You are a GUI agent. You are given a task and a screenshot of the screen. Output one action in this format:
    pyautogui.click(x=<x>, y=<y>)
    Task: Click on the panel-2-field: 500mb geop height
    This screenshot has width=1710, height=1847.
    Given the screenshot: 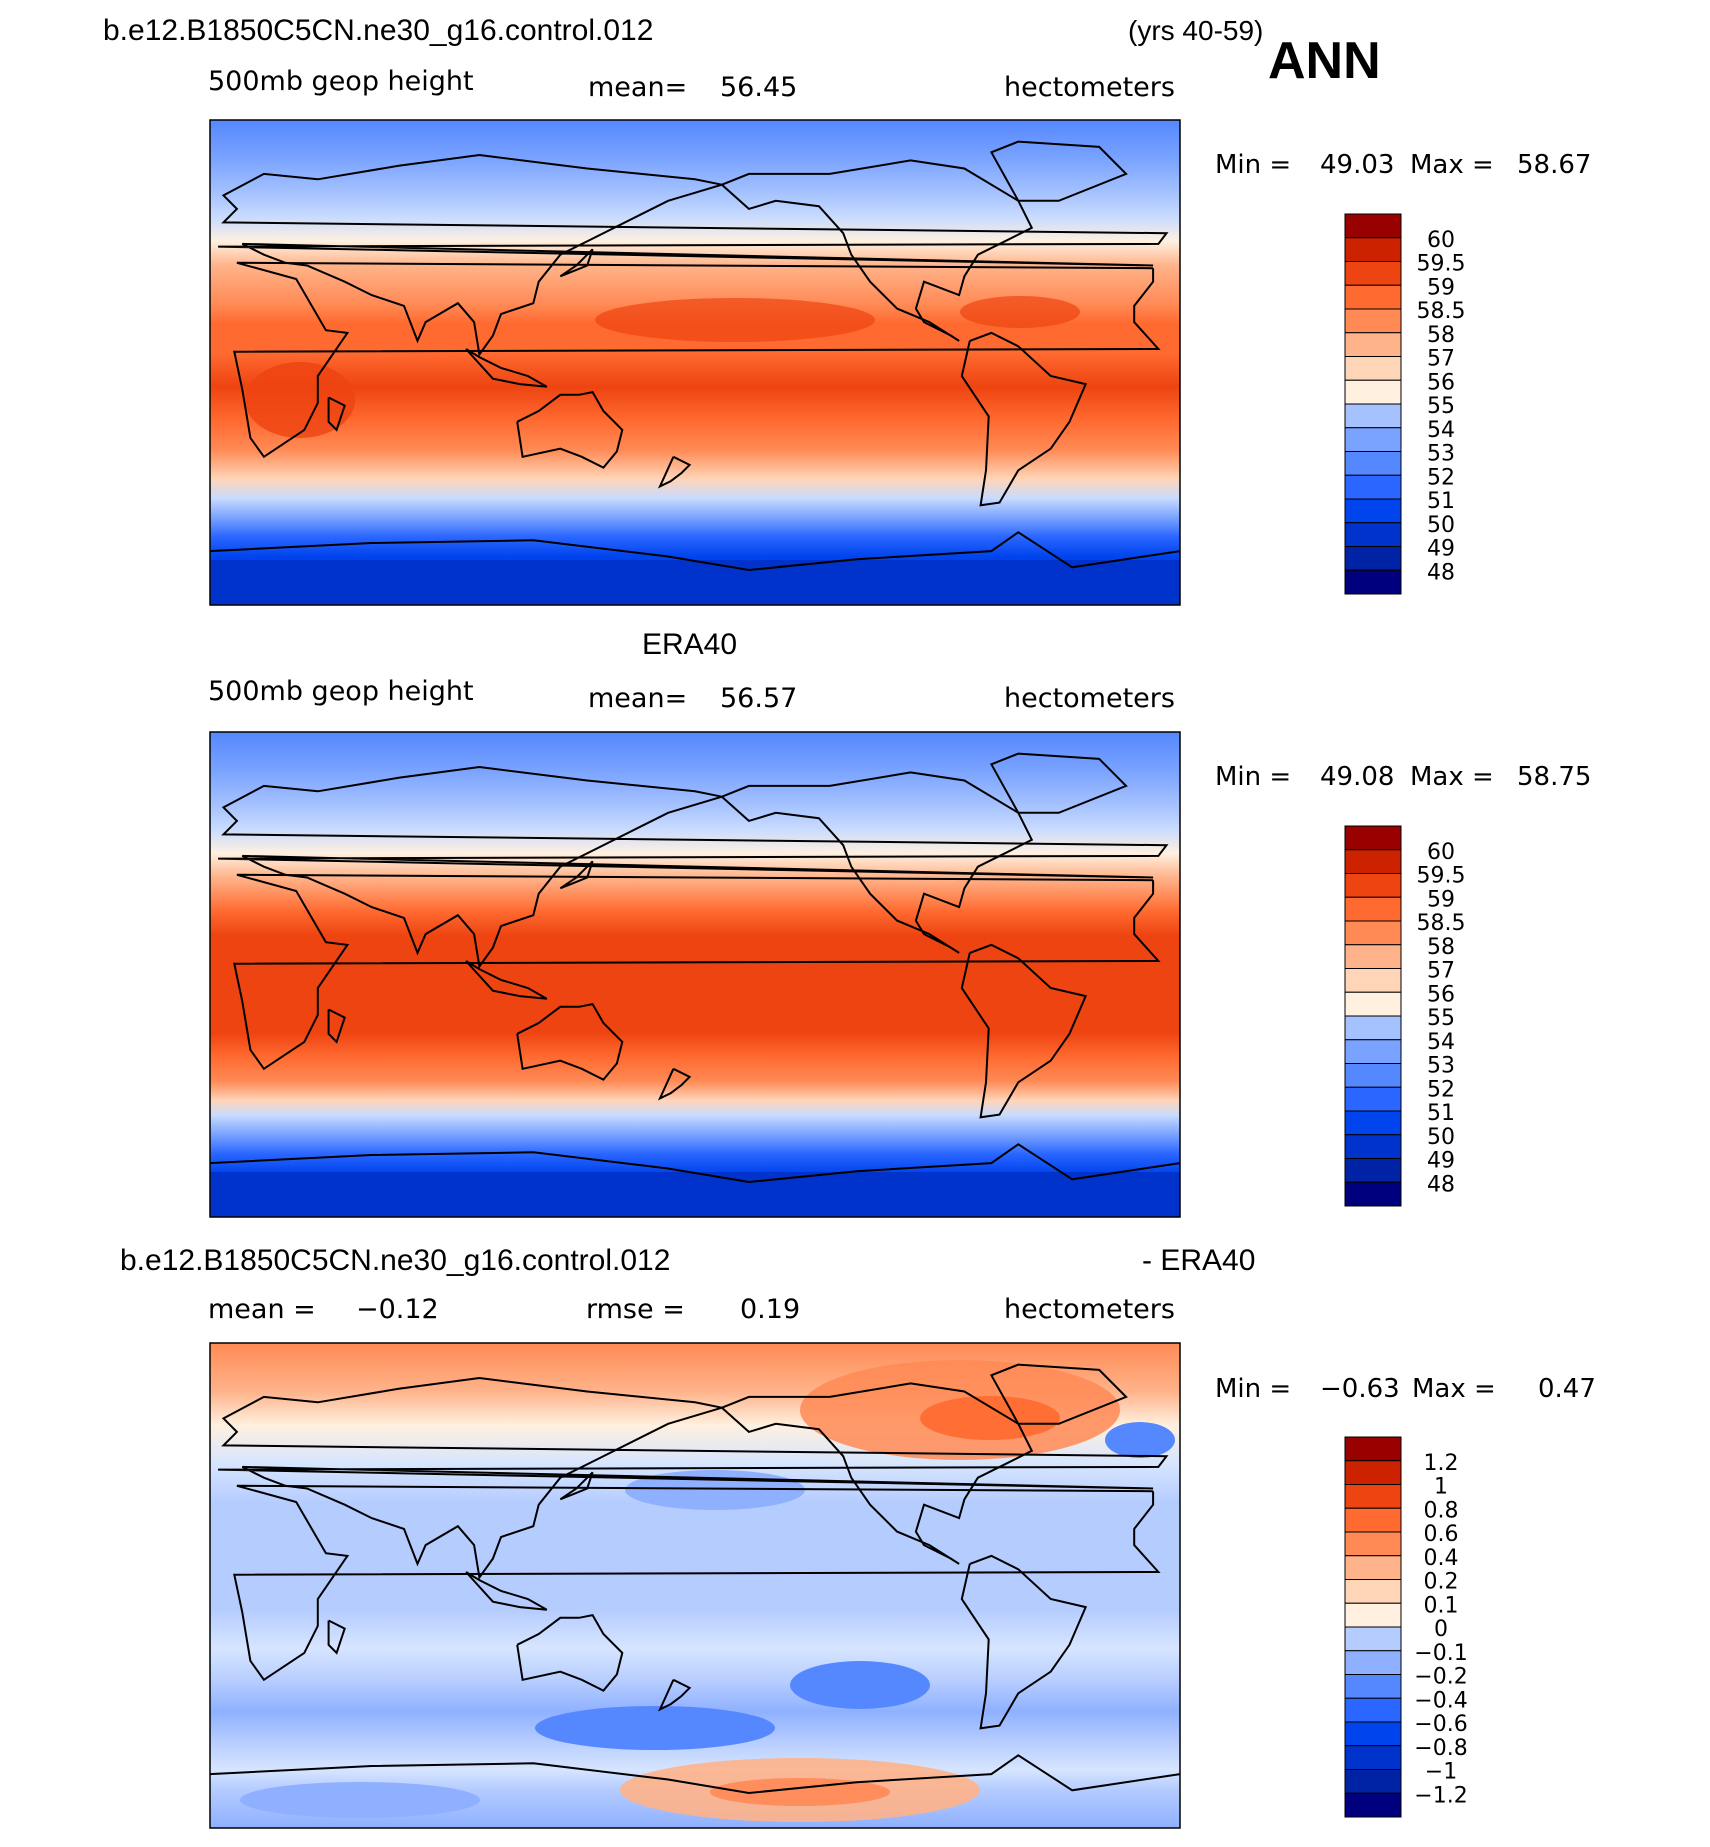 What is the action you would take?
    pyautogui.click(x=341, y=691)
    